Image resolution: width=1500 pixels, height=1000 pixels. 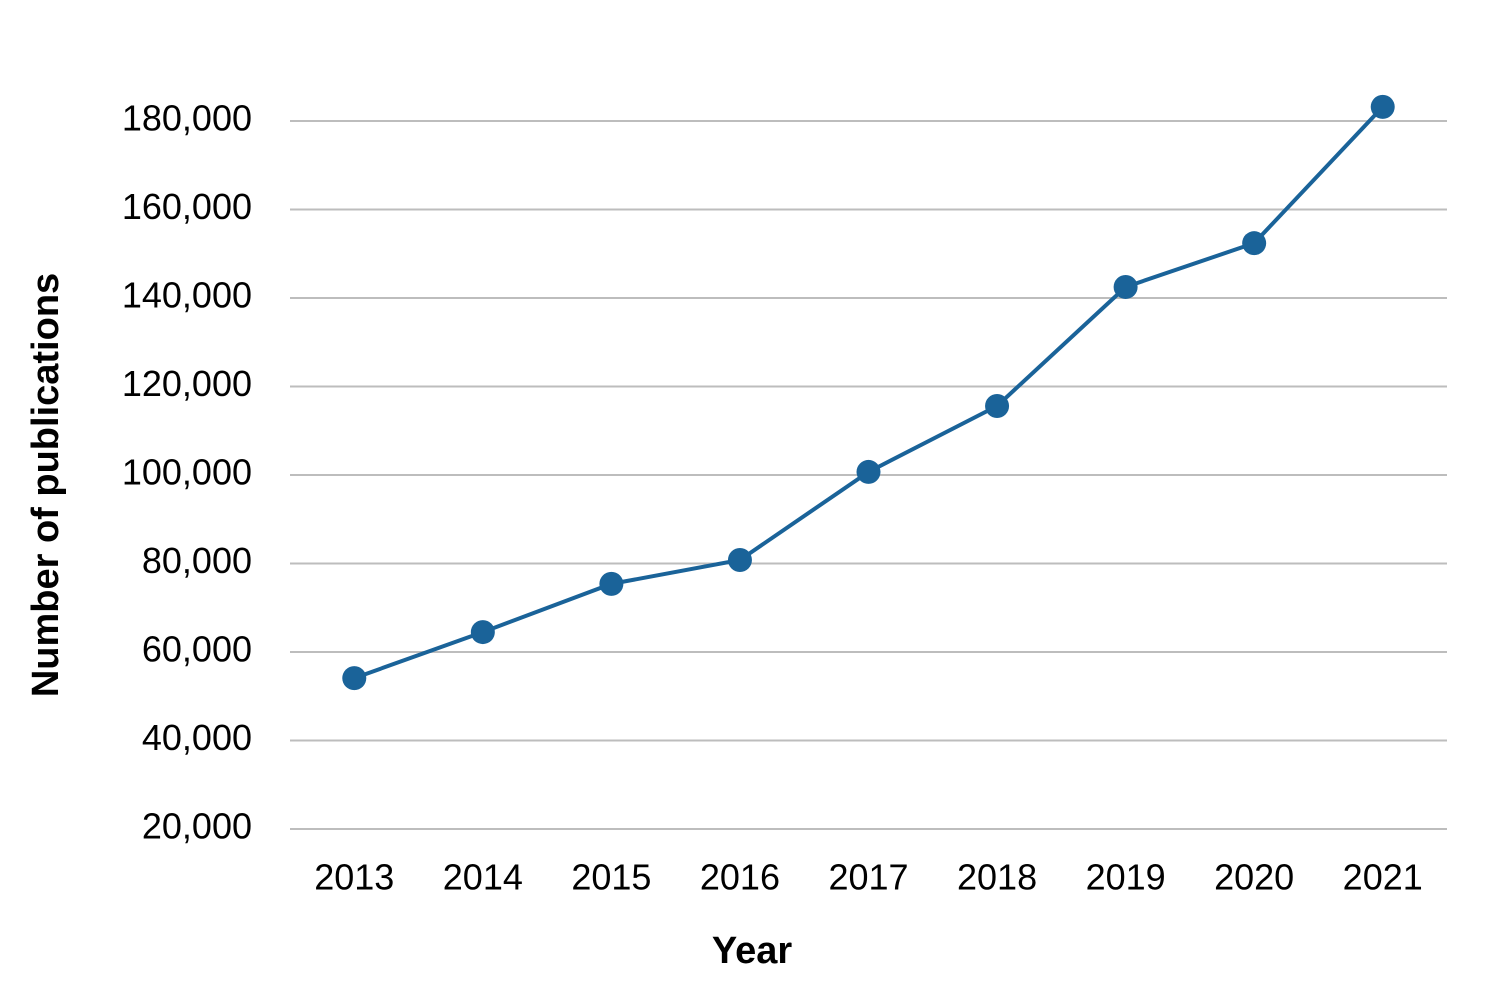 I want to click on x-tick-label: 2020, so click(x=1254, y=877).